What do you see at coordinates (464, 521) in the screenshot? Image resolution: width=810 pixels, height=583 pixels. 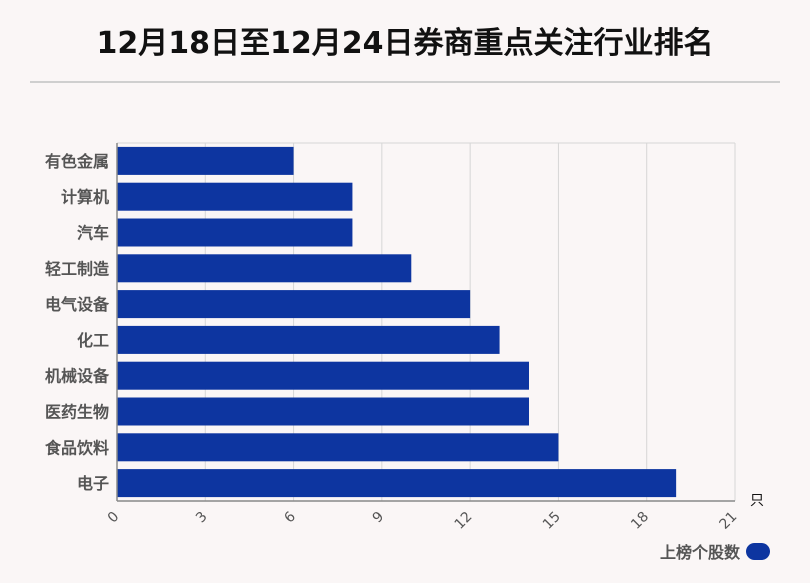 I see `x-tick-label: 12` at bounding box center [464, 521].